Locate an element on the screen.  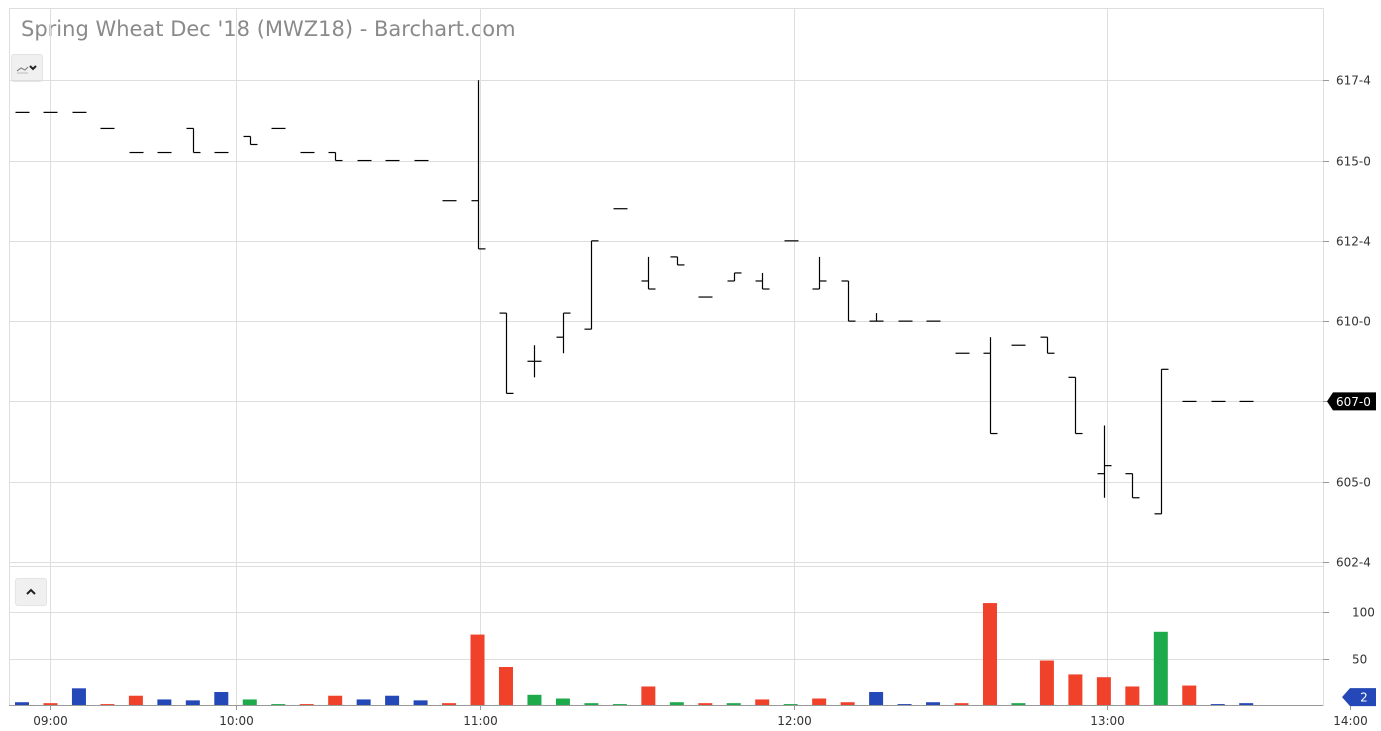
line-chart-chevron-down-icon is located at coordinates (26, 69).